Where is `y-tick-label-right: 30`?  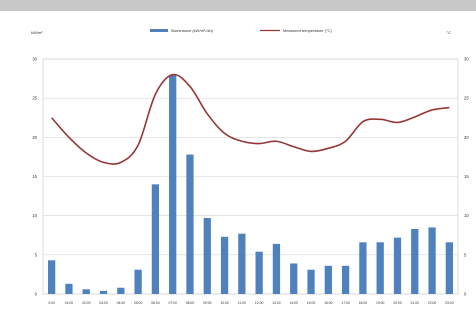 y-tick-label-right: 30 is located at coordinates (466, 59).